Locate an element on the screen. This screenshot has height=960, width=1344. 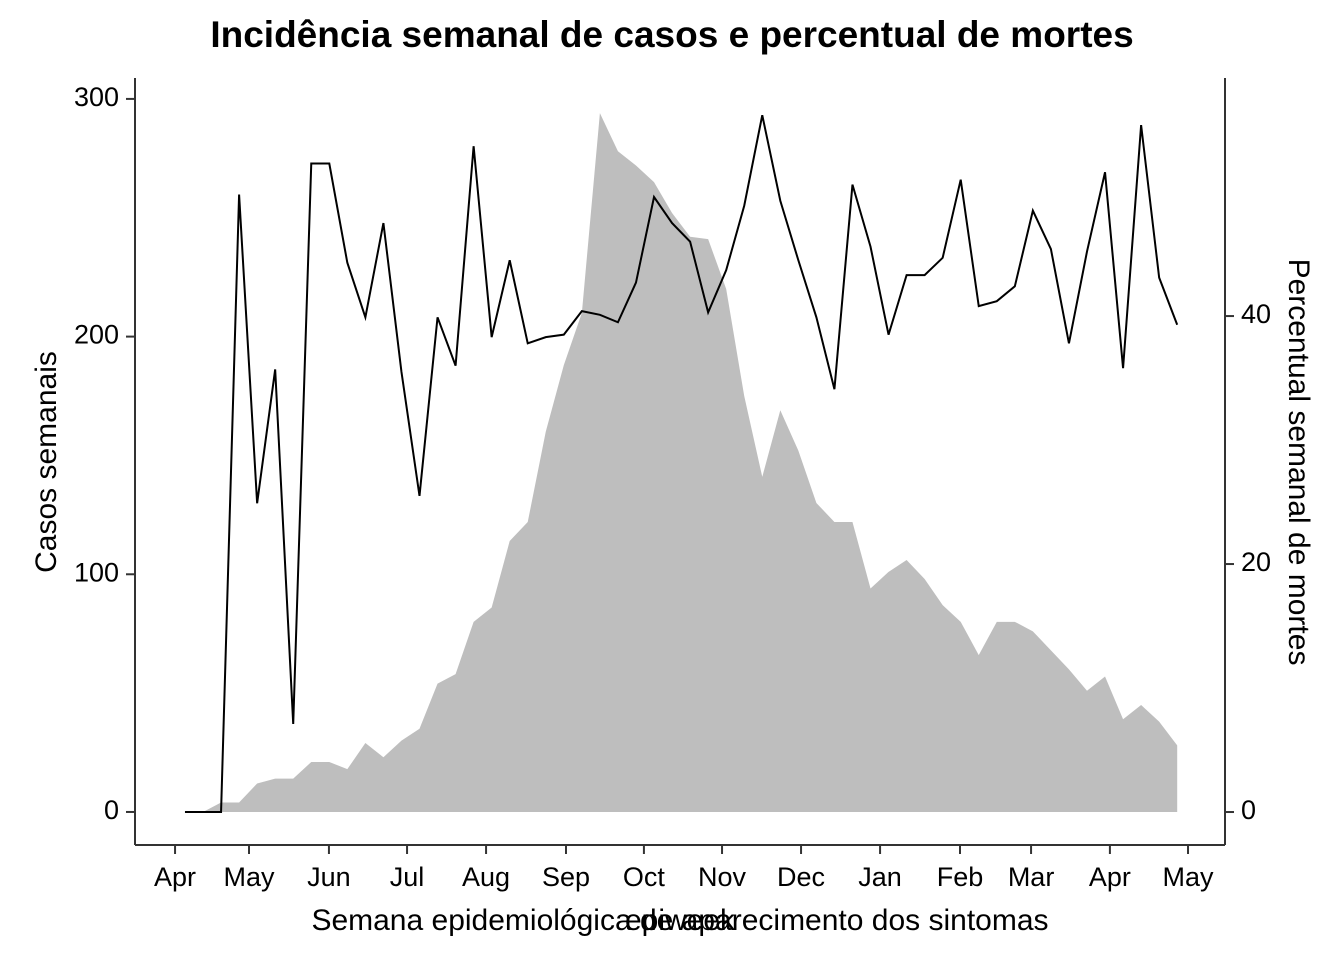
x-tick-label: Aug is located at coordinates (486, 877).